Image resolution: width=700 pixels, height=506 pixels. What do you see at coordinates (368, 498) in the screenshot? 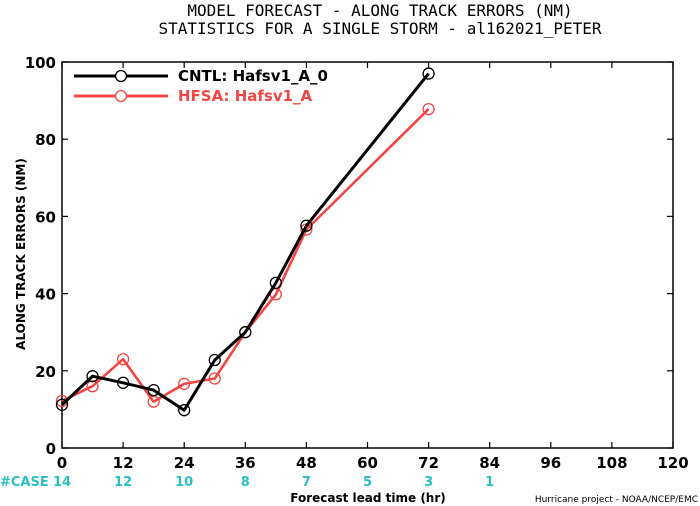
I see `x-axis-label: Forecast lead time (hr)` at bounding box center [368, 498].